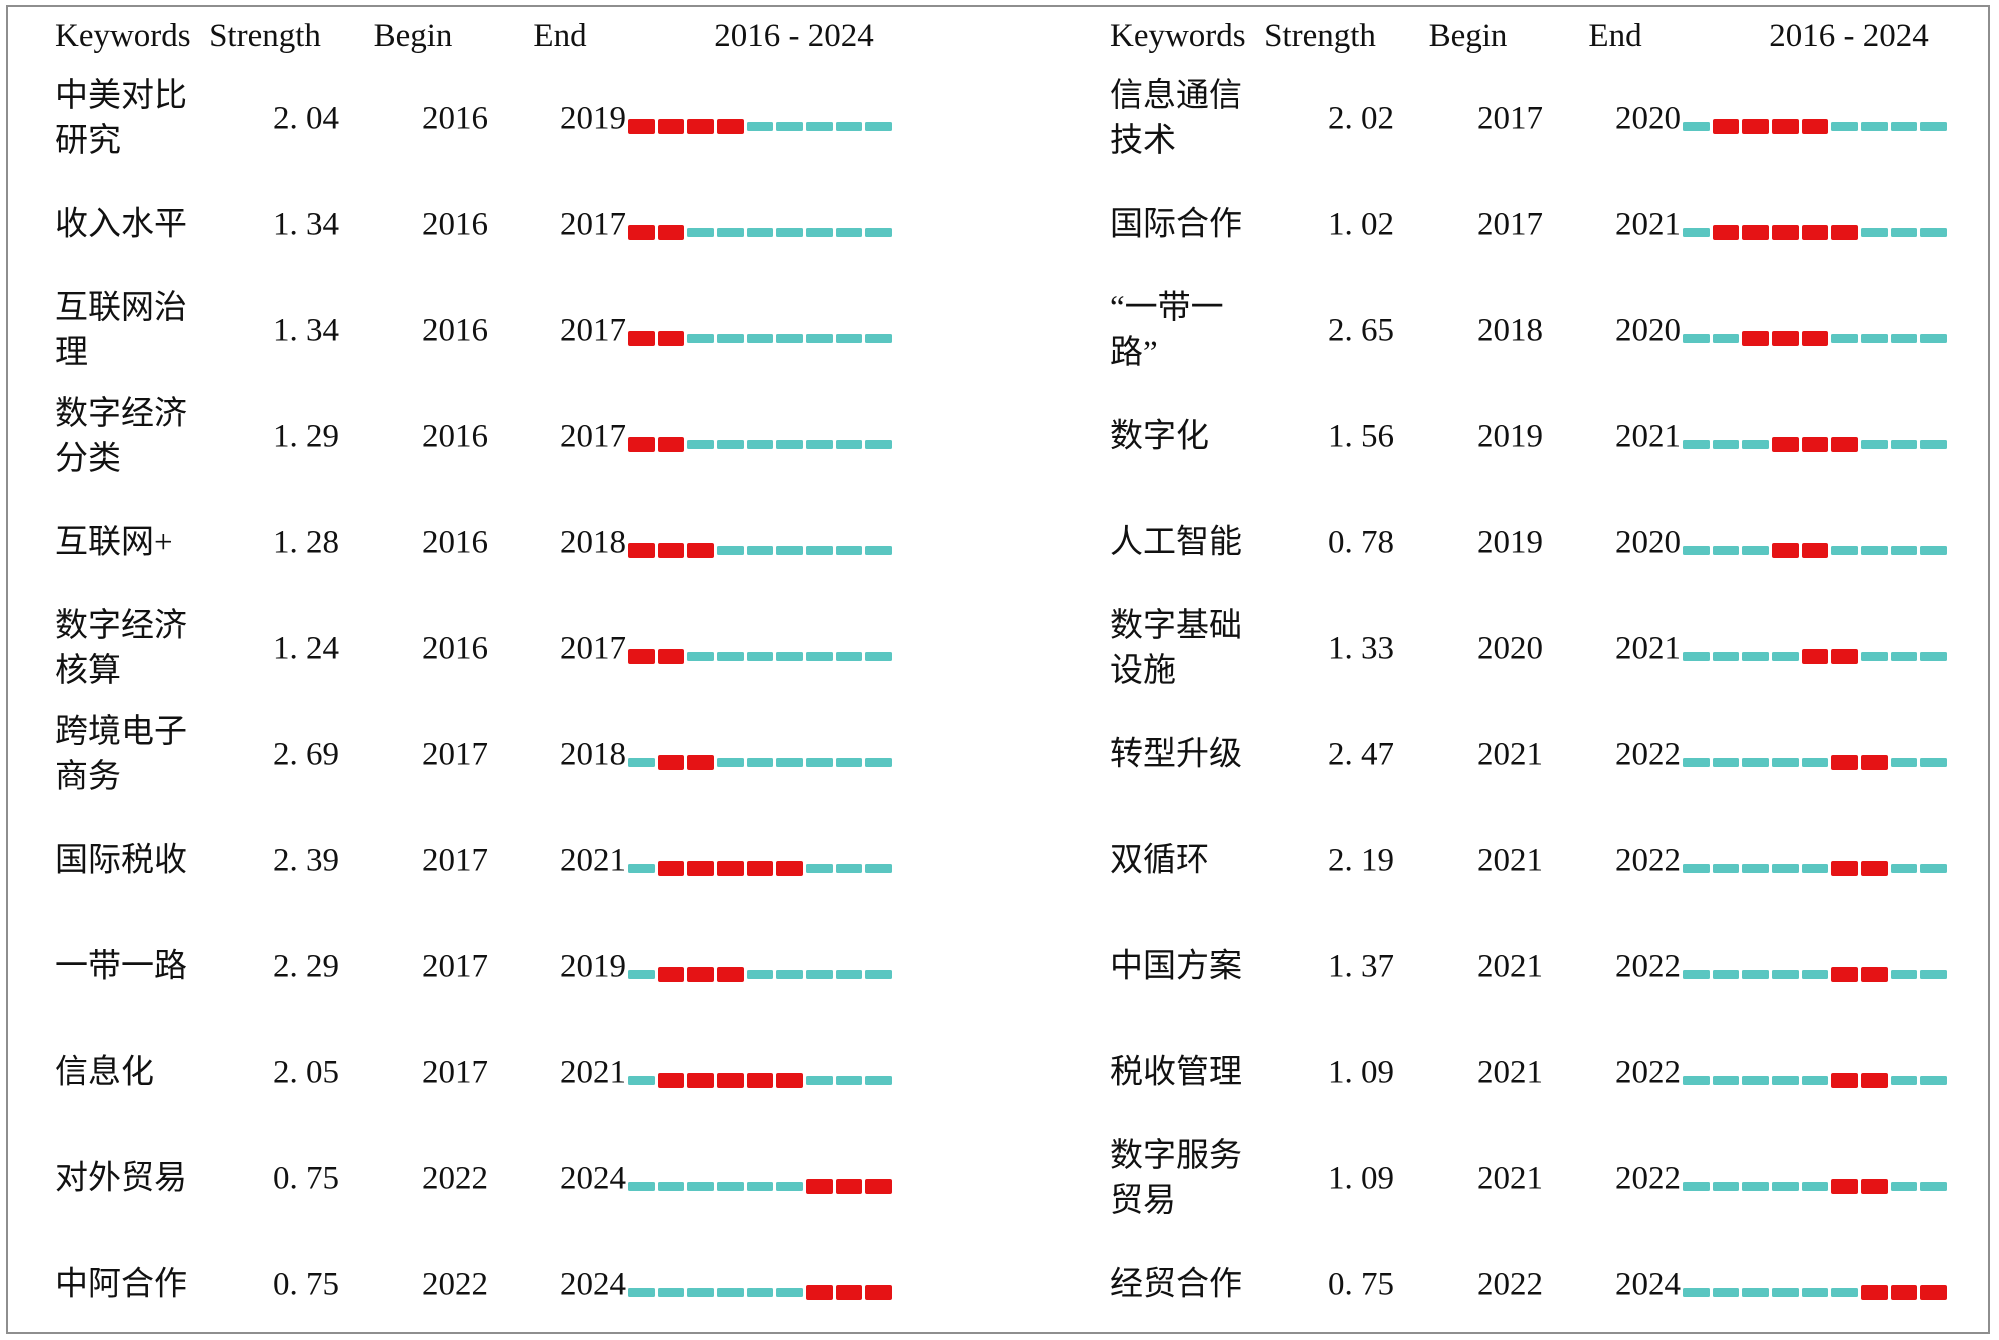  What do you see at coordinates (1361, 648) in the screenshot?
I see `strength-value: 1. 33` at bounding box center [1361, 648].